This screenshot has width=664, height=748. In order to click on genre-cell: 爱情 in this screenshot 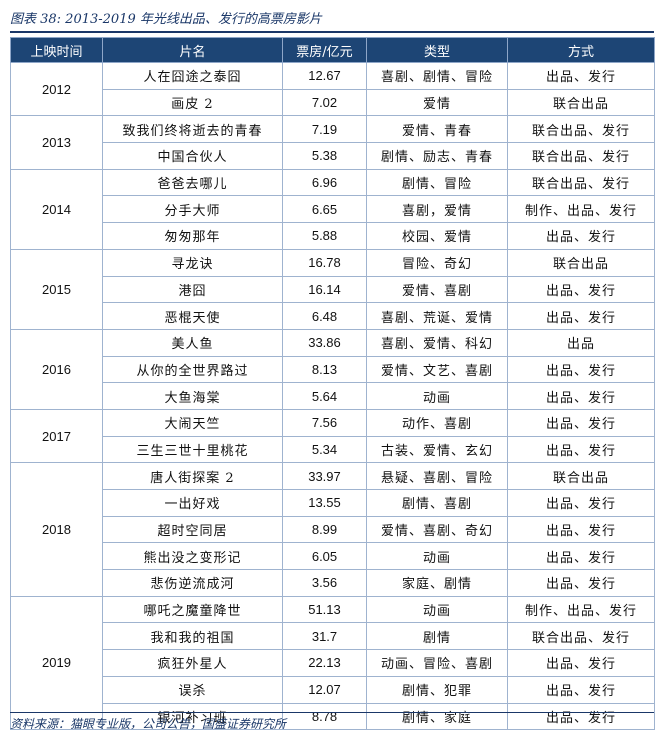, I will do `click(437, 102)`.